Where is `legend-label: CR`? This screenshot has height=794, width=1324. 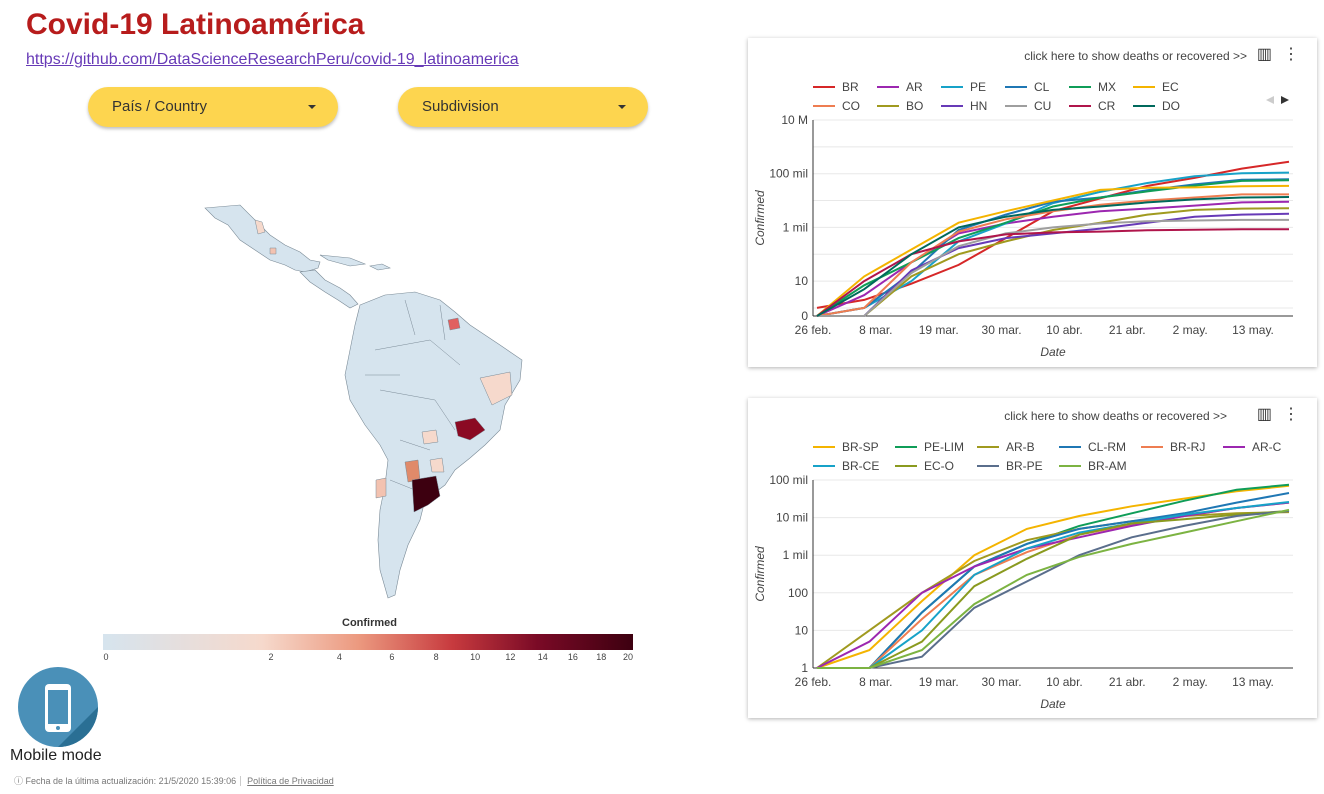 legend-label: CR is located at coordinates (1107, 106).